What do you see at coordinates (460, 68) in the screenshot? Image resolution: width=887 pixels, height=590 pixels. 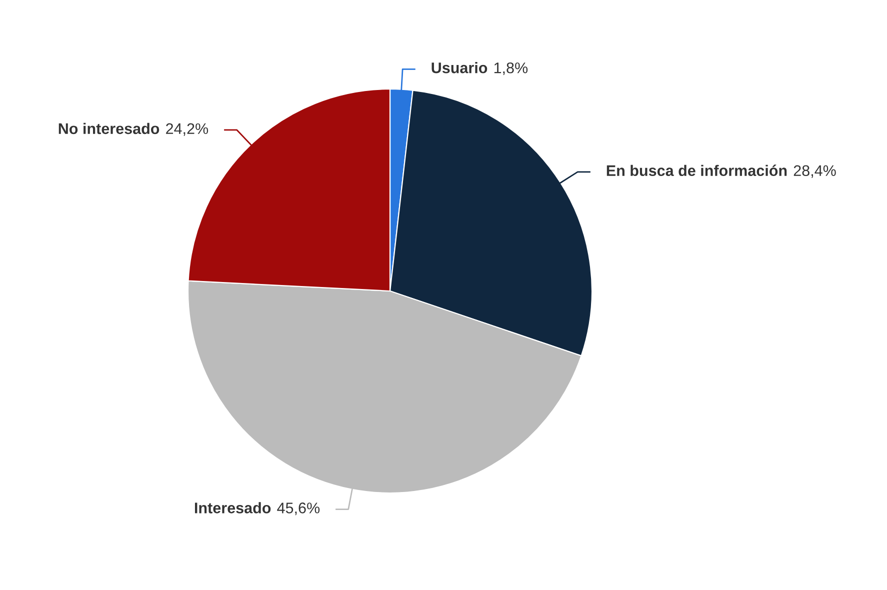 I see `slice-label: Usuario` at bounding box center [460, 68].